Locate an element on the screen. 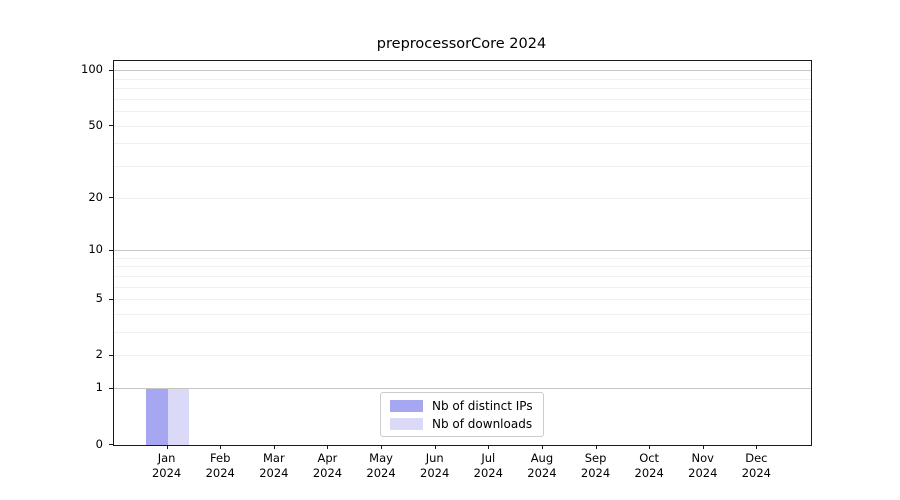 The width and height of the screenshot is (900, 500). y-tick-label: 50 is located at coordinates (95, 124).